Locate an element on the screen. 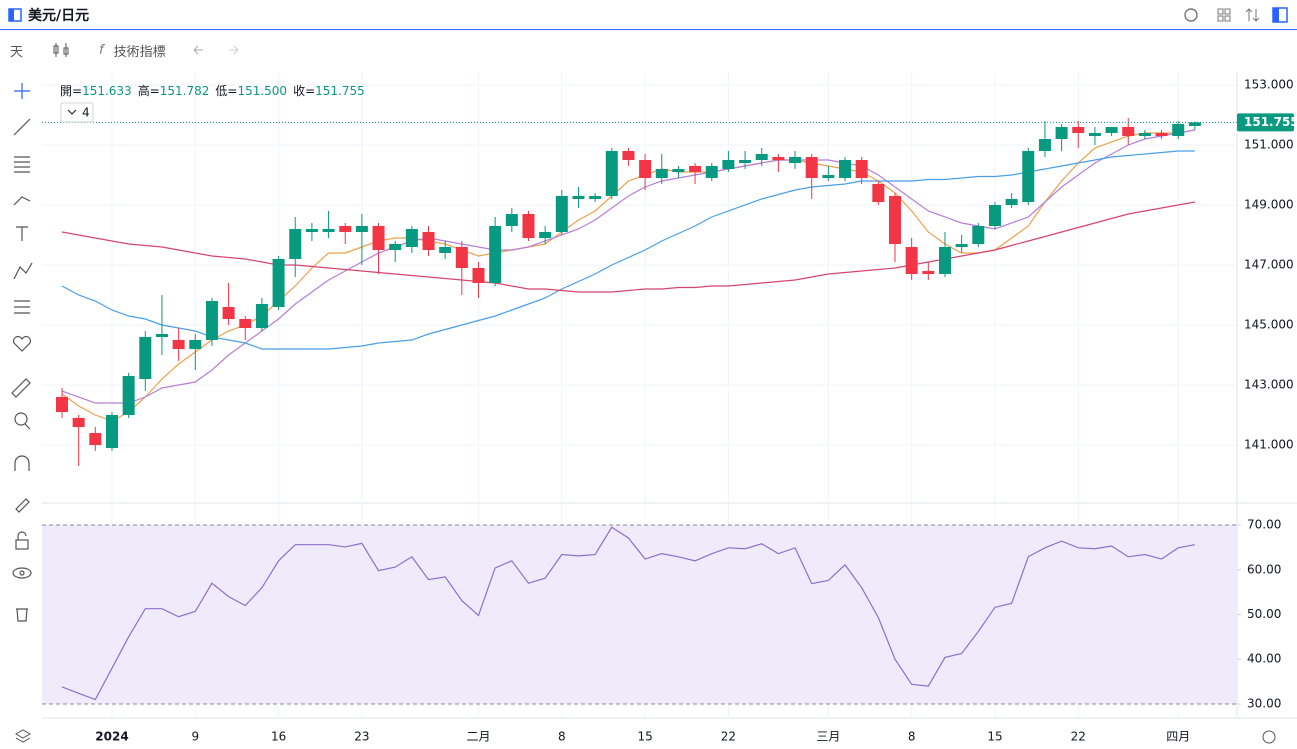 Image resolution: width=1297 pixels, height=749 pixels. y-tick-label: 141.000 is located at coordinates (1269, 445).